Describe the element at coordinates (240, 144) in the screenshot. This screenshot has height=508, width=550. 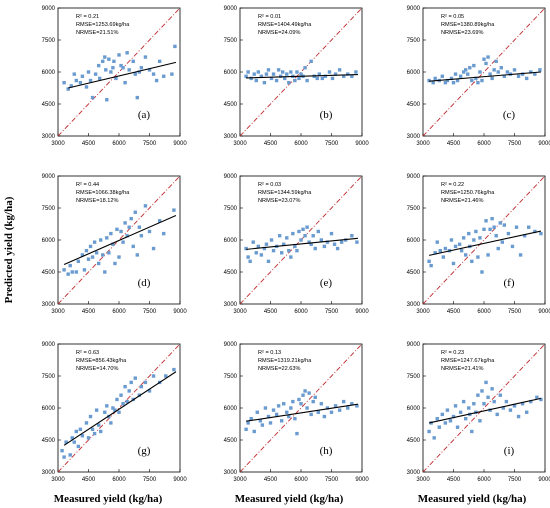
I see `x-tick-label: 3000` at that location.